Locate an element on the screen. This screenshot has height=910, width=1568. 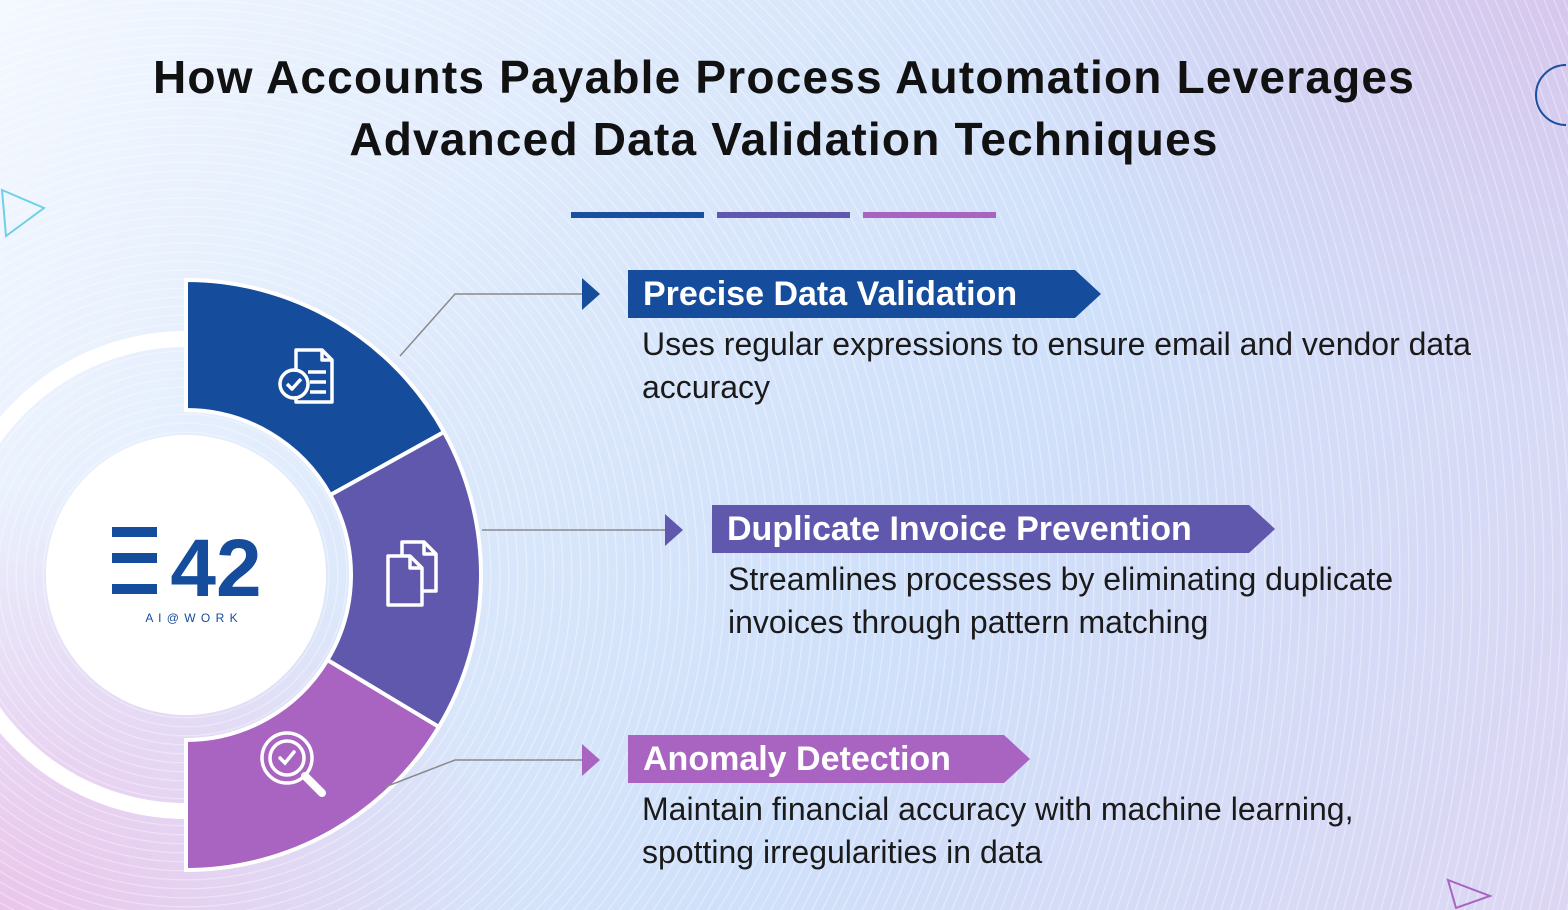
decor-triangle-left is located at coordinates (23, 213).